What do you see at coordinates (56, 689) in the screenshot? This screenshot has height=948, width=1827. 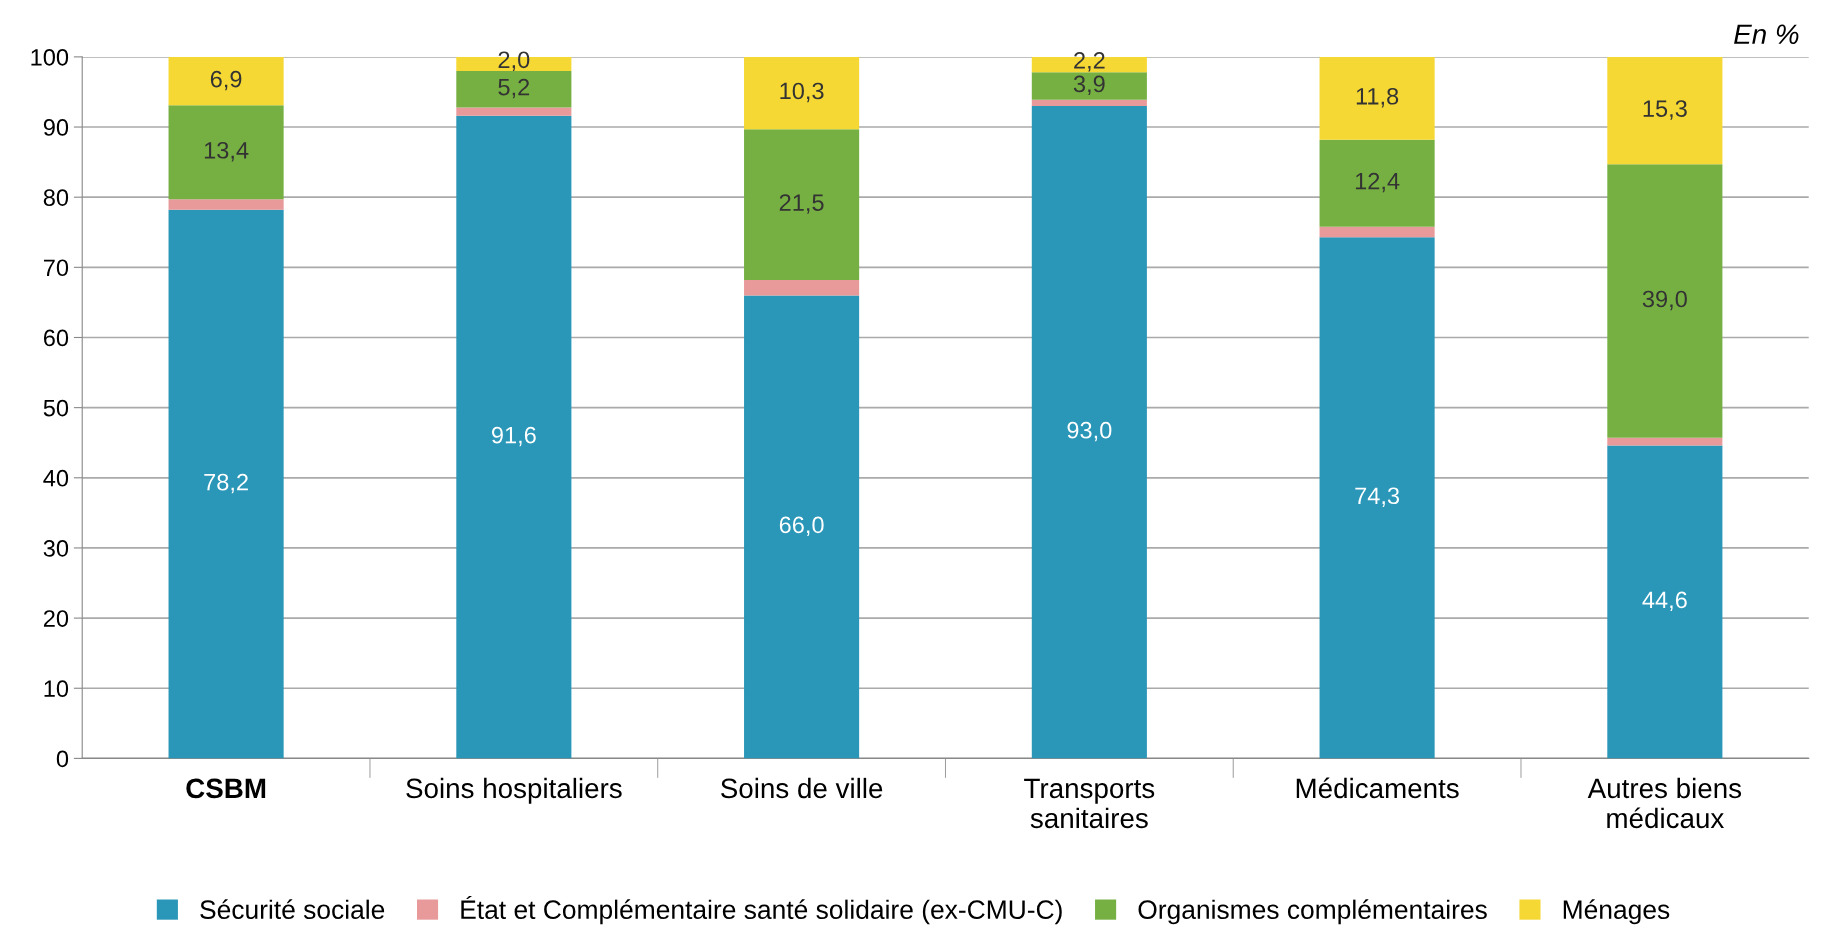 I see `y-tick-label: 10` at bounding box center [56, 689].